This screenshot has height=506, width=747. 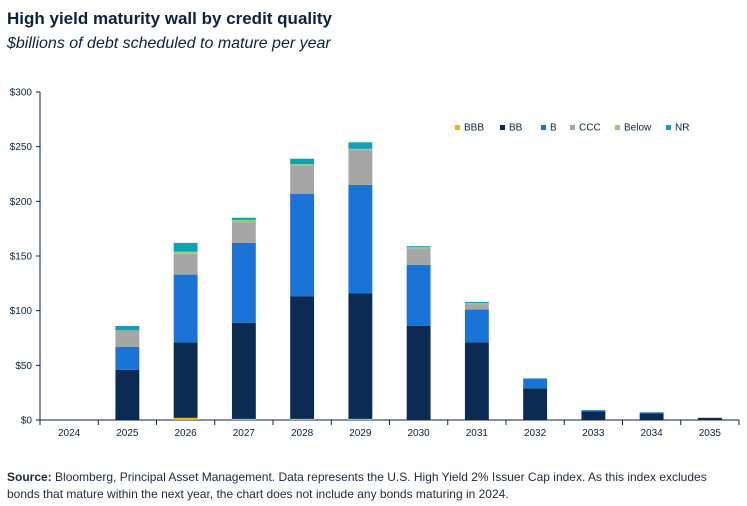 What do you see at coordinates (418, 372) in the screenshot?
I see `bar-segment-bb-2030` at bounding box center [418, 372].